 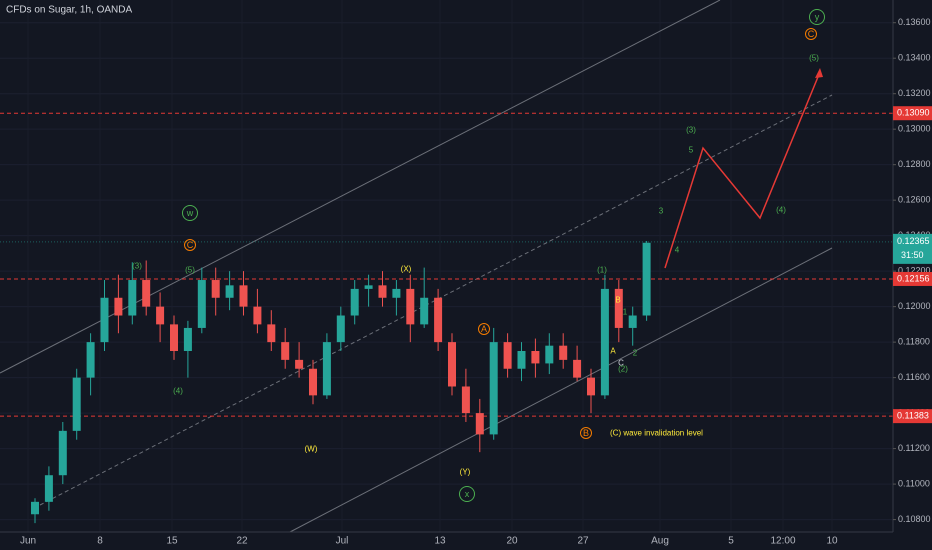 What do you see at coordinates (914, 129) in the screenshot?
I see `y-tick-label: 0.13000` at bounding box center [914, 129].